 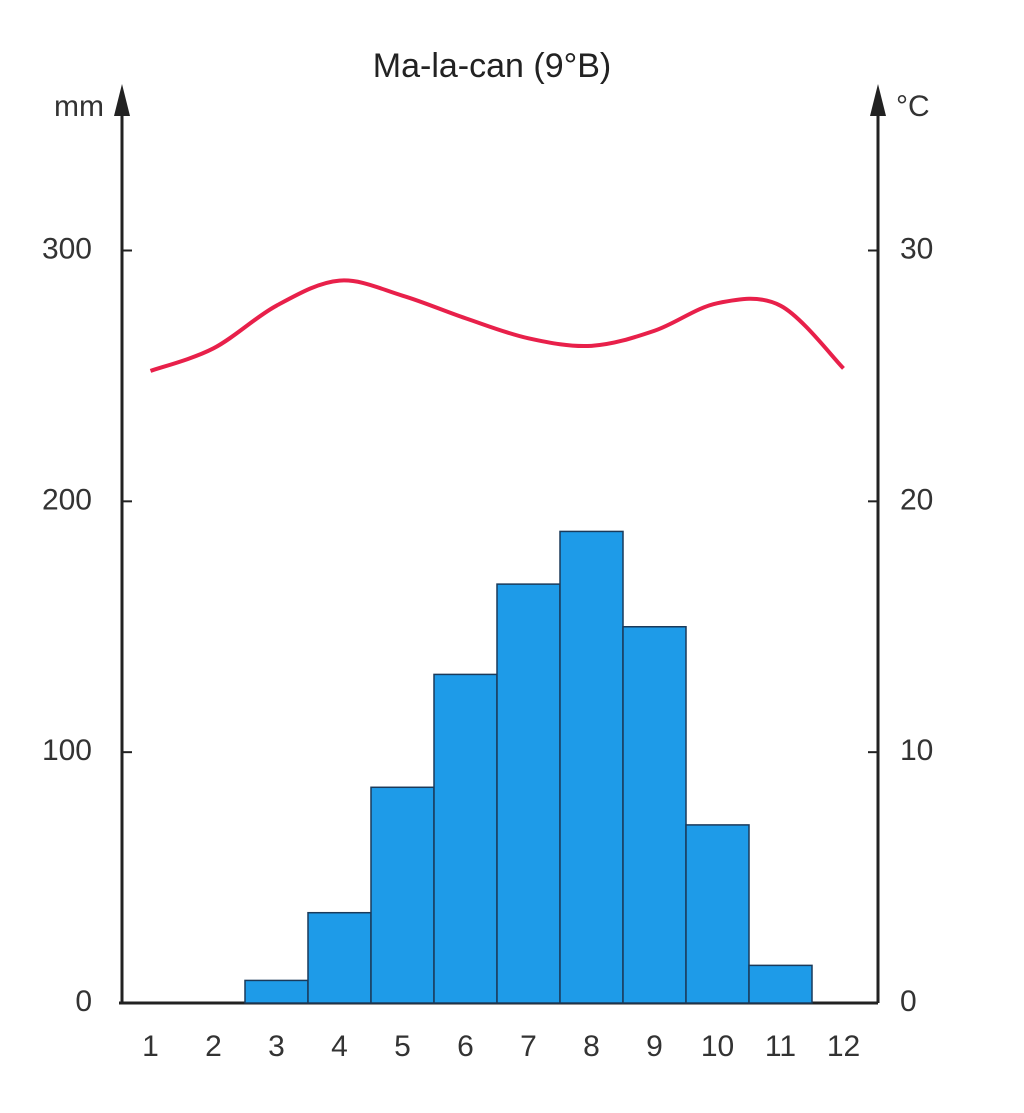 What do you see at coordinates (654, 1046) in the screenshot?
I see `x-tick-label: 9` at bounding box center [654, 1046].